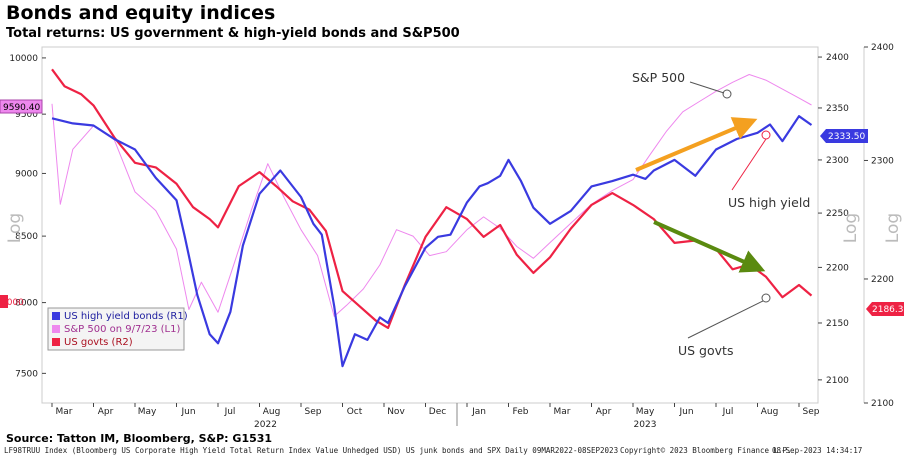 Image resolution: width=904 pixels, height=458 pixels. Describe the element at coordinates (126, 316) in the screenshot. I see `legend-label: US high yield bonds (R1)` at that location.